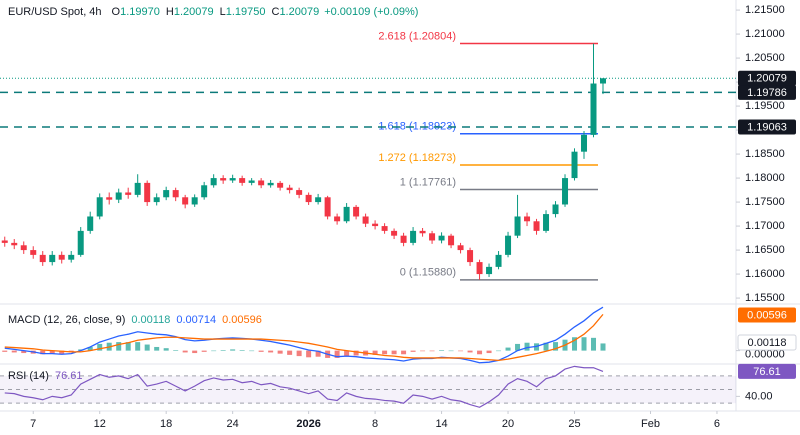 This screenshot has height=435, width=800. What do you see at coordinates (417, 36) in the screenshot?
I see `fib-label: 2.618 (1.20804)` at bounding box center [417, 36].